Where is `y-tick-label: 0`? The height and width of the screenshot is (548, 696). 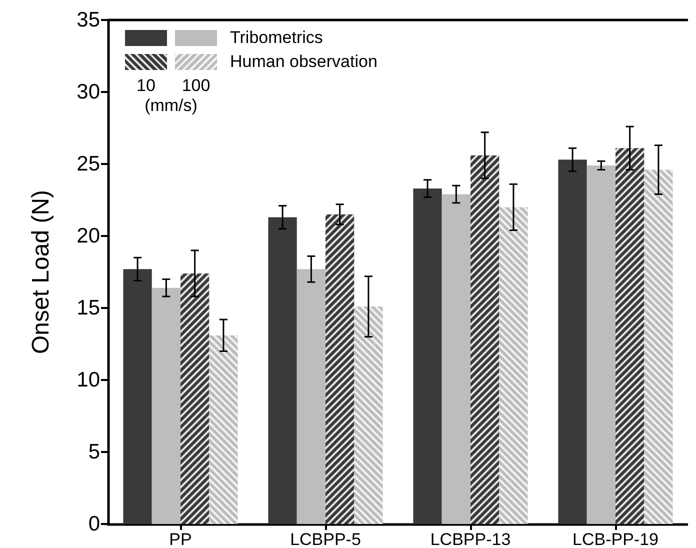
y-tick-label: 0 is located at coordinates (94, 524).